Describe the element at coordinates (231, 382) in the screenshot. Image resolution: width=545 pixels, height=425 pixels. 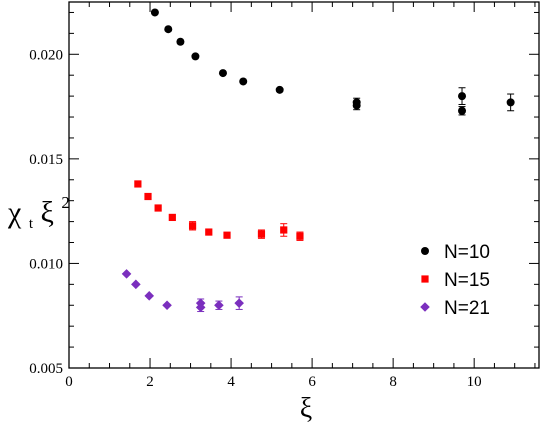
I see `x-tick-label: 4` at that location.